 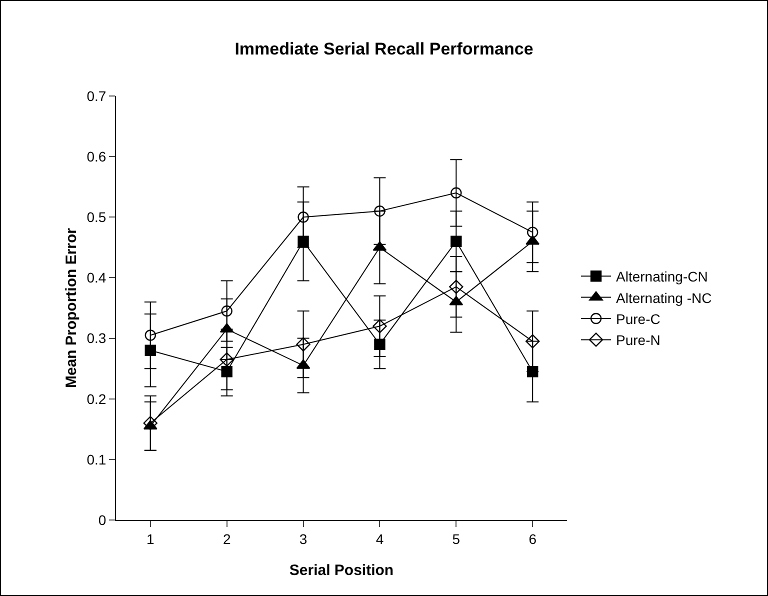 I want to click on legend-label: Pure-N, so click(x=638, y=340).